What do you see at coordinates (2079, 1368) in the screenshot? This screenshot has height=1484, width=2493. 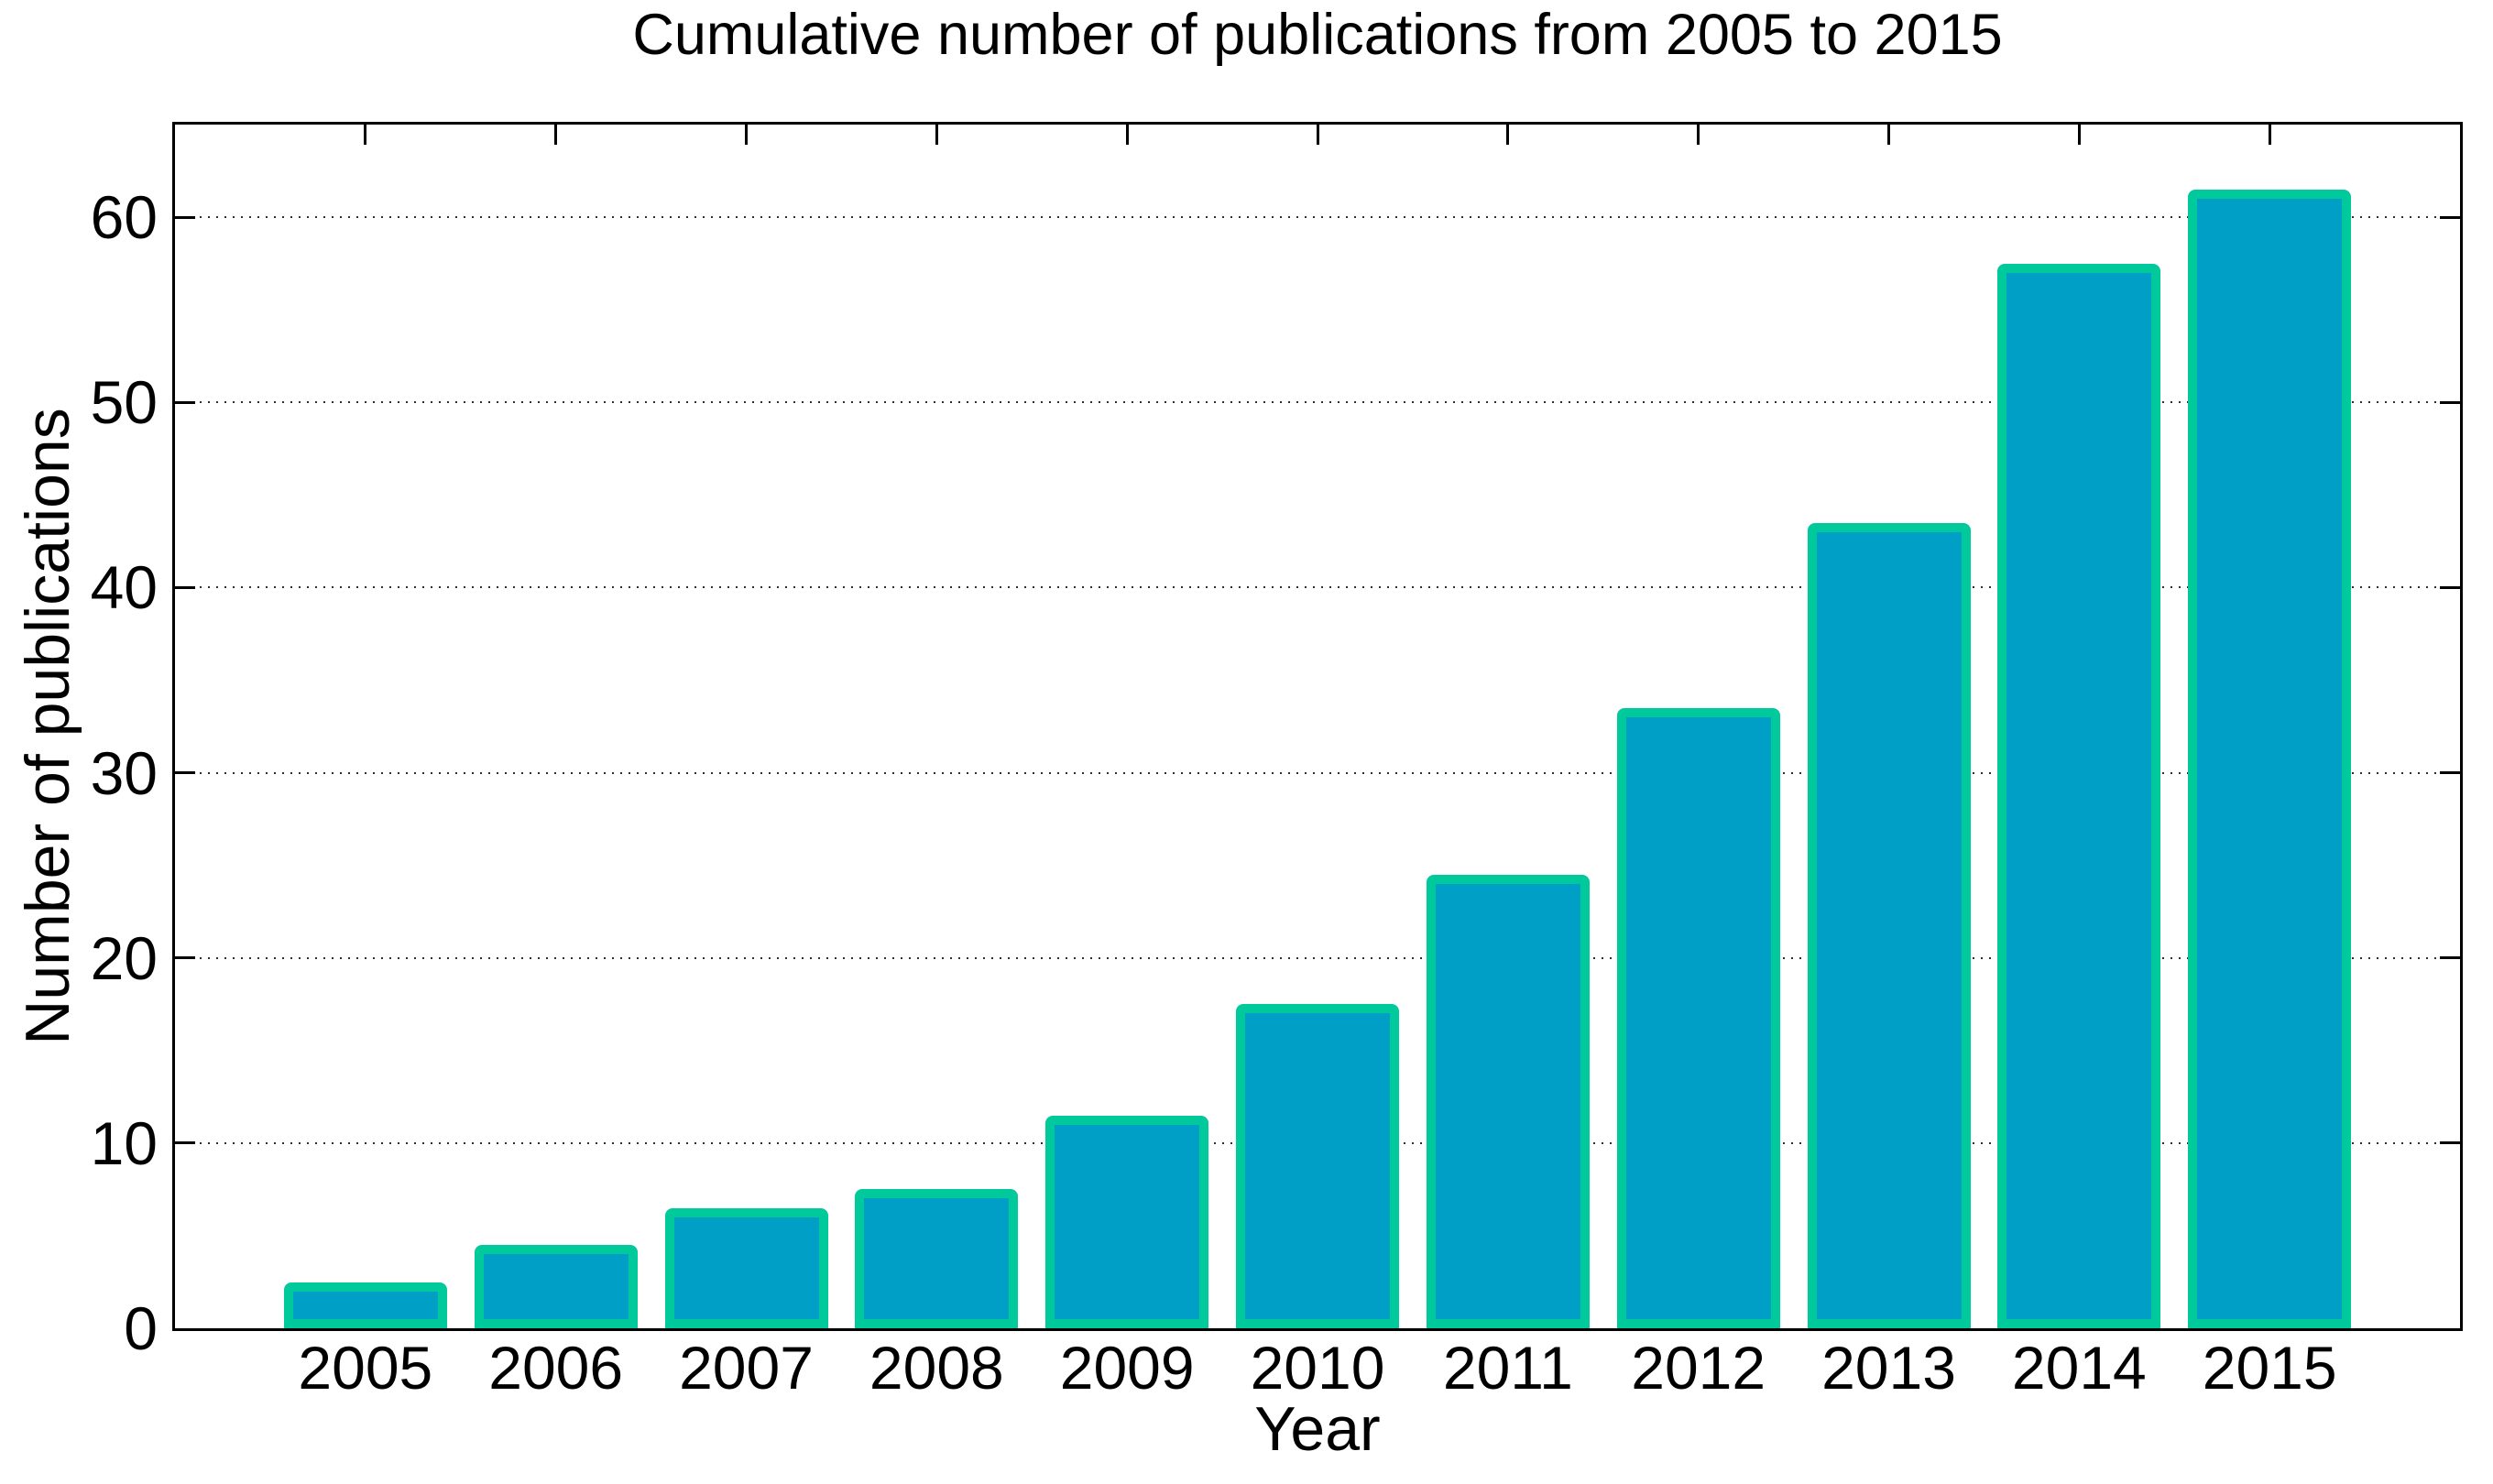 I see `x-tick-label-2014: 2014` at bounding box center [2079, 1368].